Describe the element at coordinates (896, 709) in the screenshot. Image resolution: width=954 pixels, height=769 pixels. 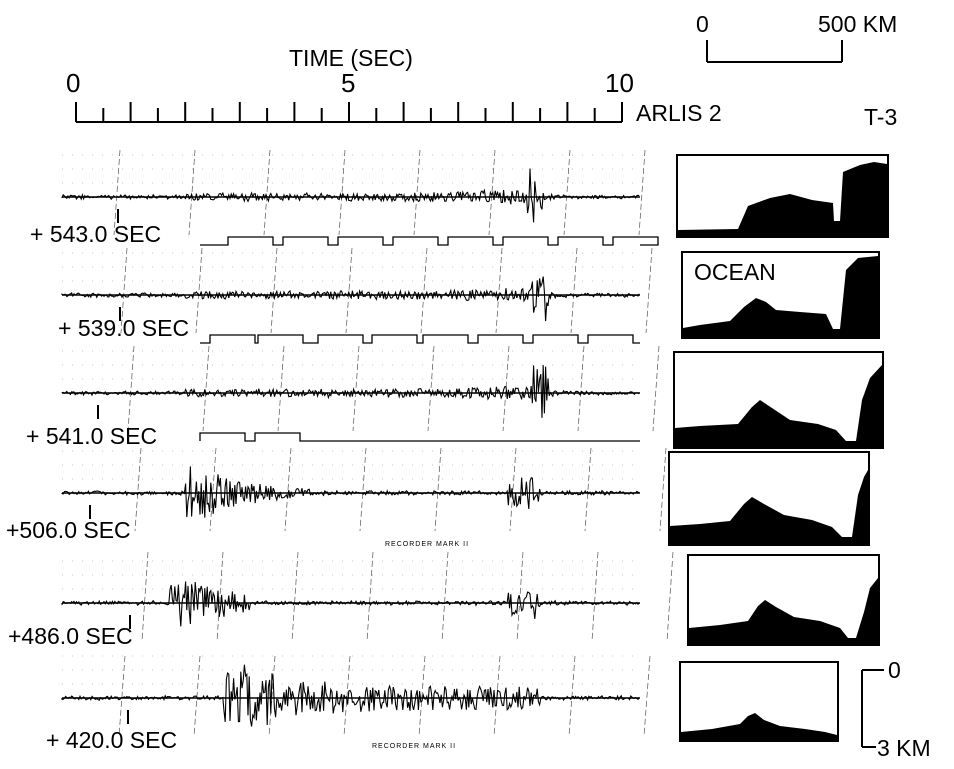
I see `depth-scale-bar: 0 3 KM` at that location.